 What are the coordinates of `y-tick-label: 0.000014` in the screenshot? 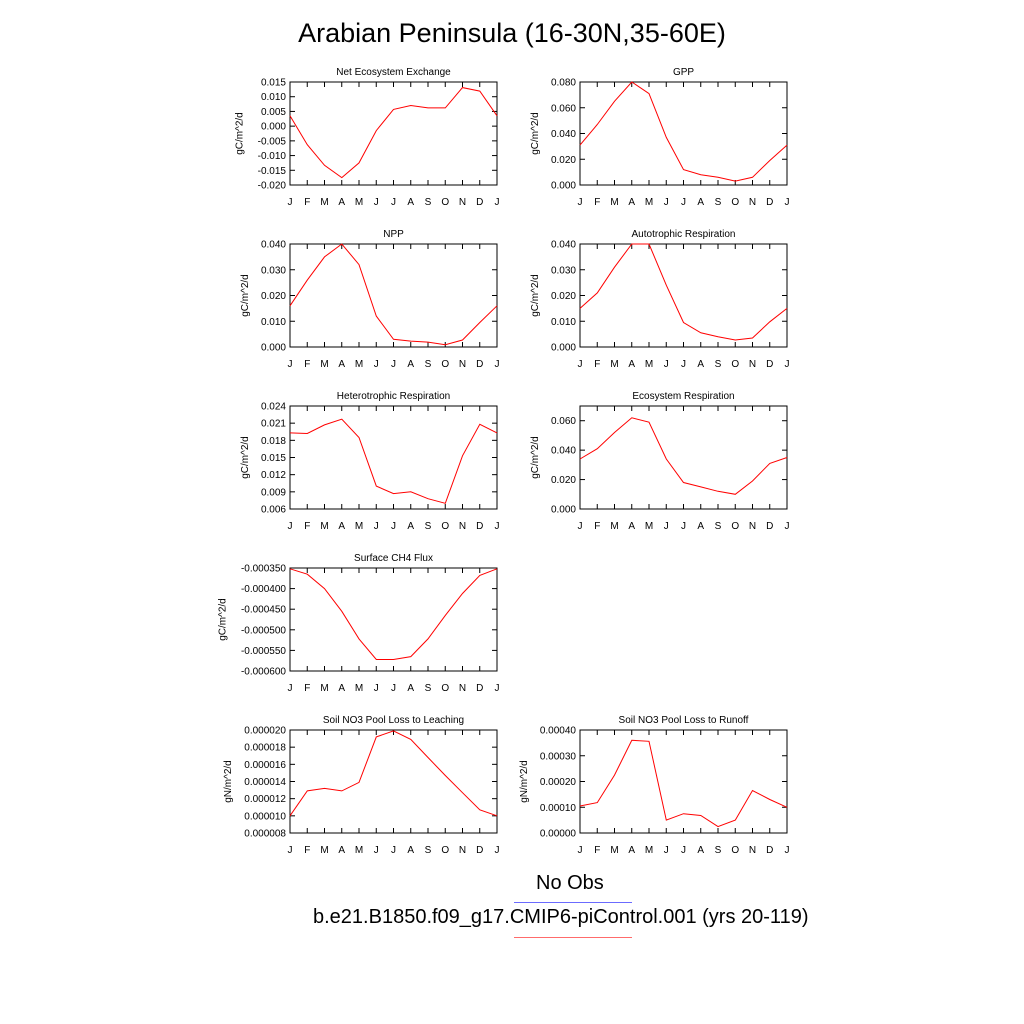 It's located at (265, 782).